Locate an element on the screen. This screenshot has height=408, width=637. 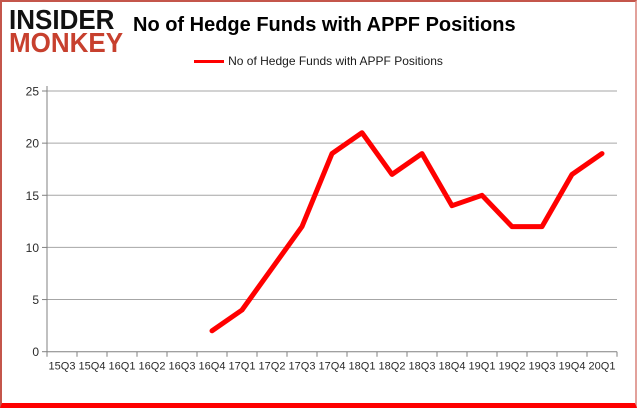
insider-monkey-logo: INSIDER MONKEY is located at coordinates (66, 31).